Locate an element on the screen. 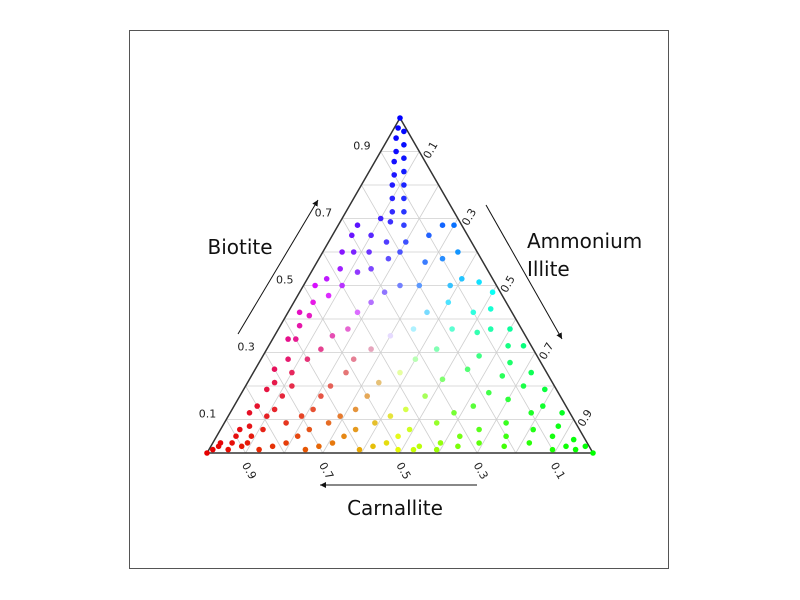  left-axis-title: Biotite is located at coordinates (239, 247).